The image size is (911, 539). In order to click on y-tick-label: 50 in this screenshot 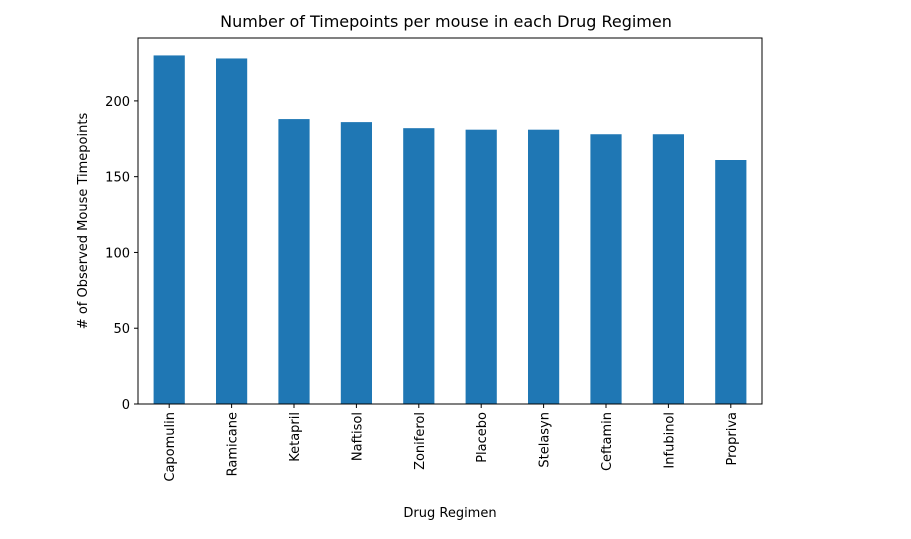, I will do `click(121, 329)`.